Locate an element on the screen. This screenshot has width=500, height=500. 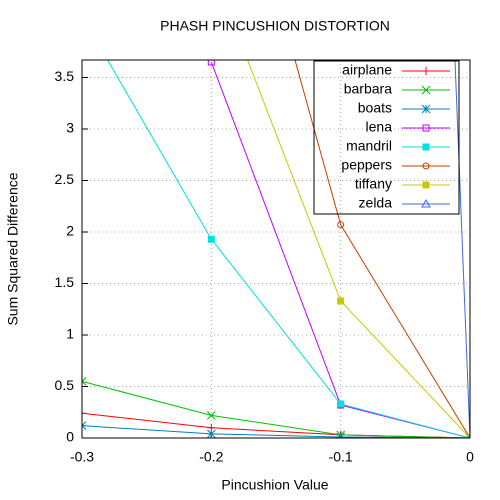
legend-label: airplane is located at coordinates (367, 70).